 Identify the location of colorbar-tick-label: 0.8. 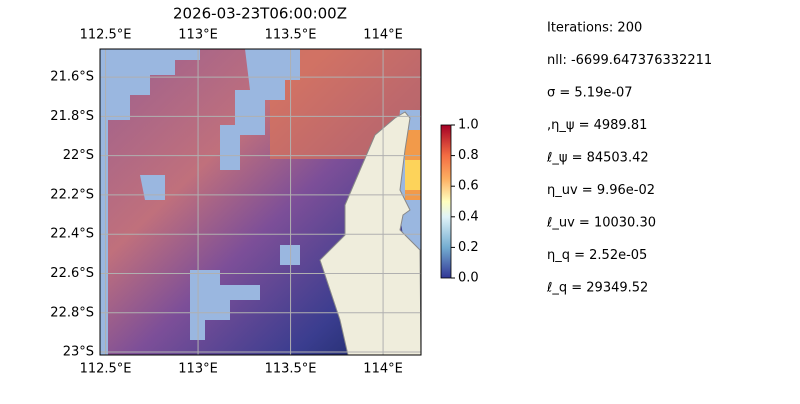
(468, 155).